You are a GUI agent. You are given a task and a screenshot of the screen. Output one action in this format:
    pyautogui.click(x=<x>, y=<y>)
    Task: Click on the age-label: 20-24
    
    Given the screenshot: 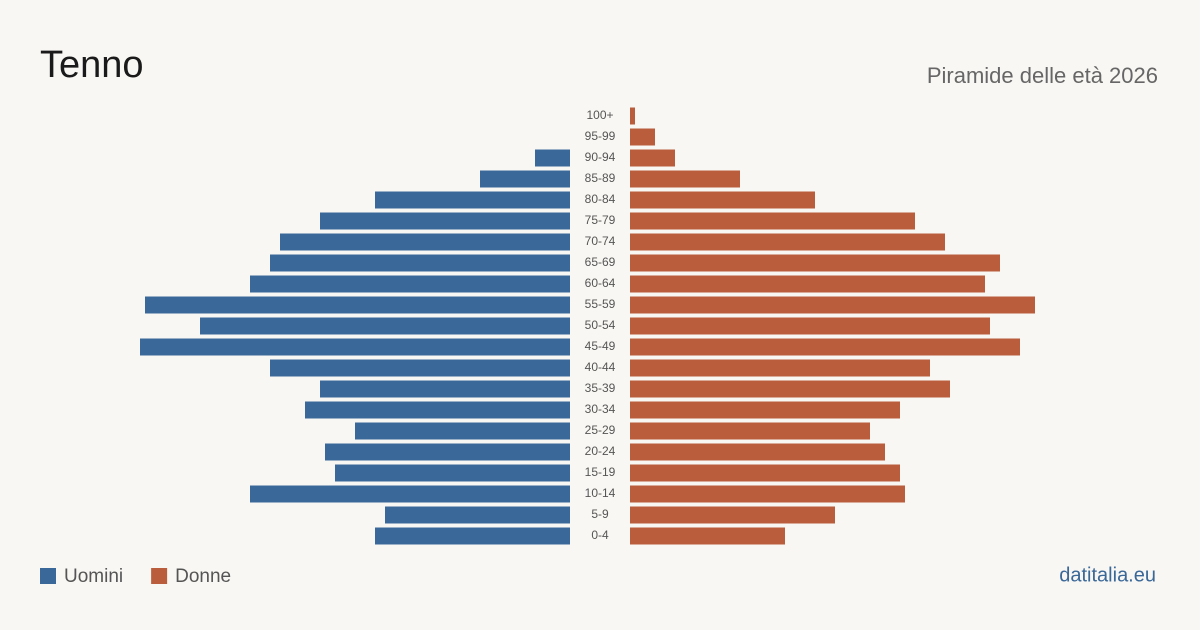 What is the action you would take?
    pyautogui.click(x=600, y=451)
    